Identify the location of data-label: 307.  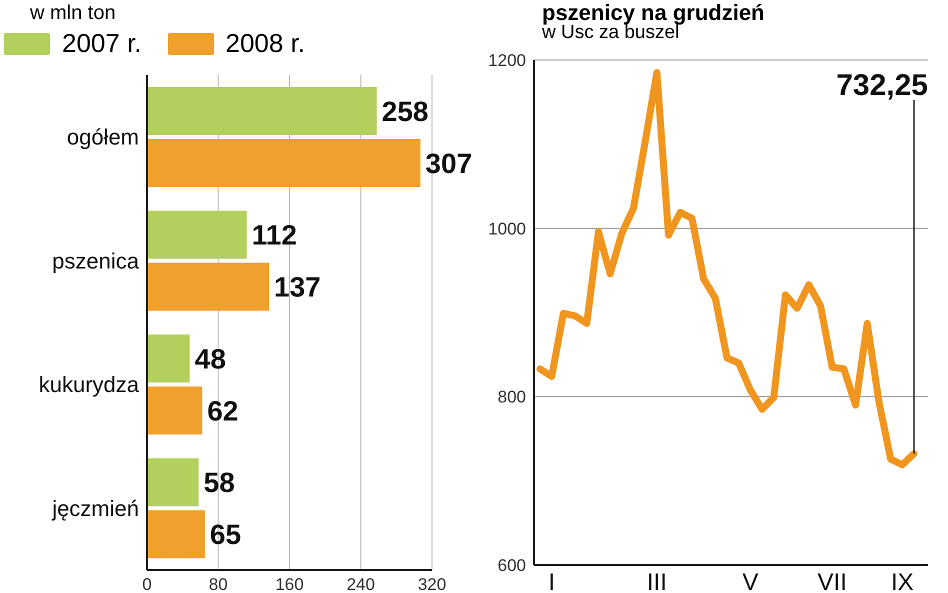
(448, 163).